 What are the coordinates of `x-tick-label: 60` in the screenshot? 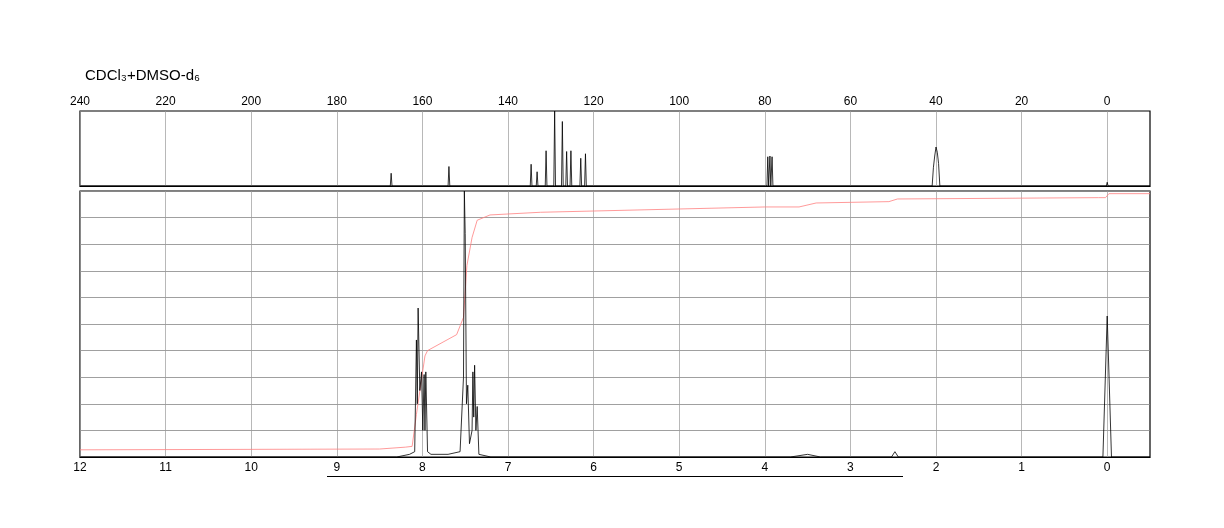 It's located at (850, 101).